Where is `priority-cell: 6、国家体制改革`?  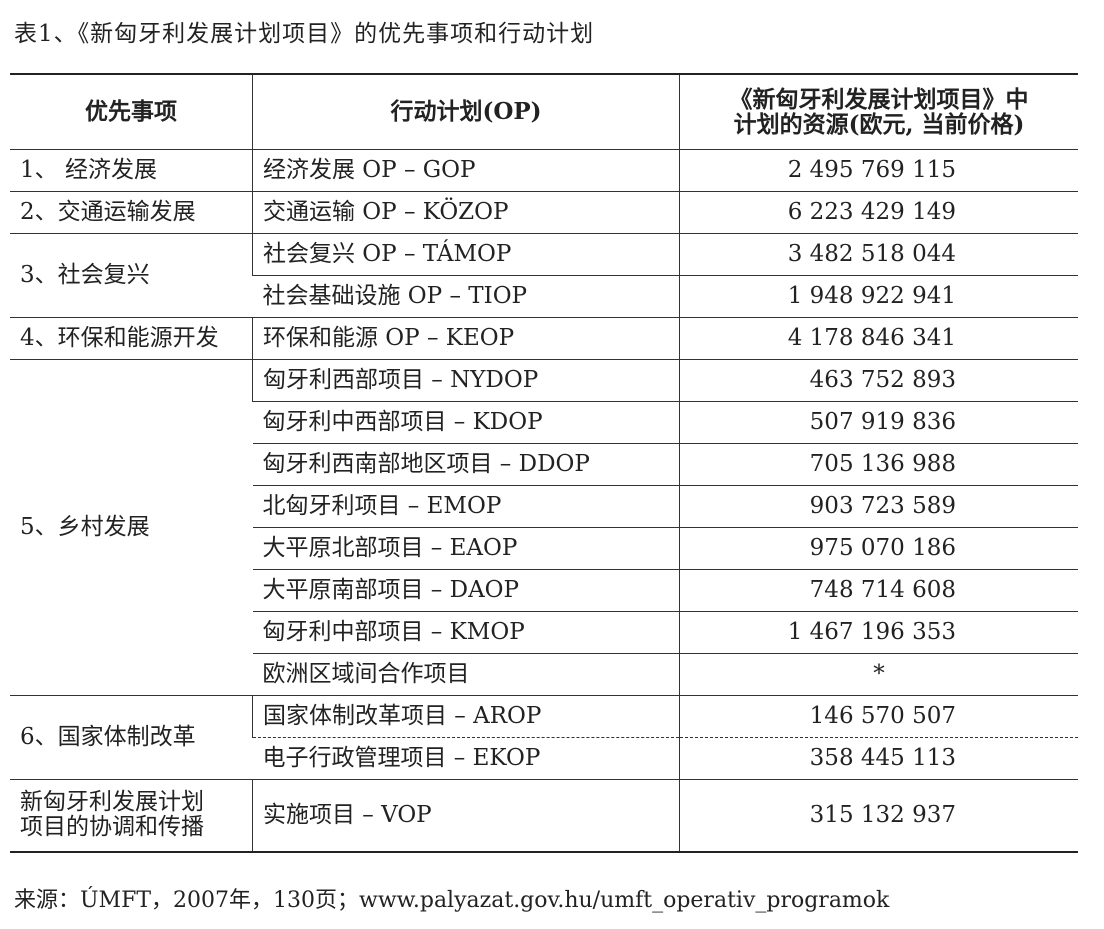 priority-cell: 6、国家体制改革 is located at coordinates (131, 737).